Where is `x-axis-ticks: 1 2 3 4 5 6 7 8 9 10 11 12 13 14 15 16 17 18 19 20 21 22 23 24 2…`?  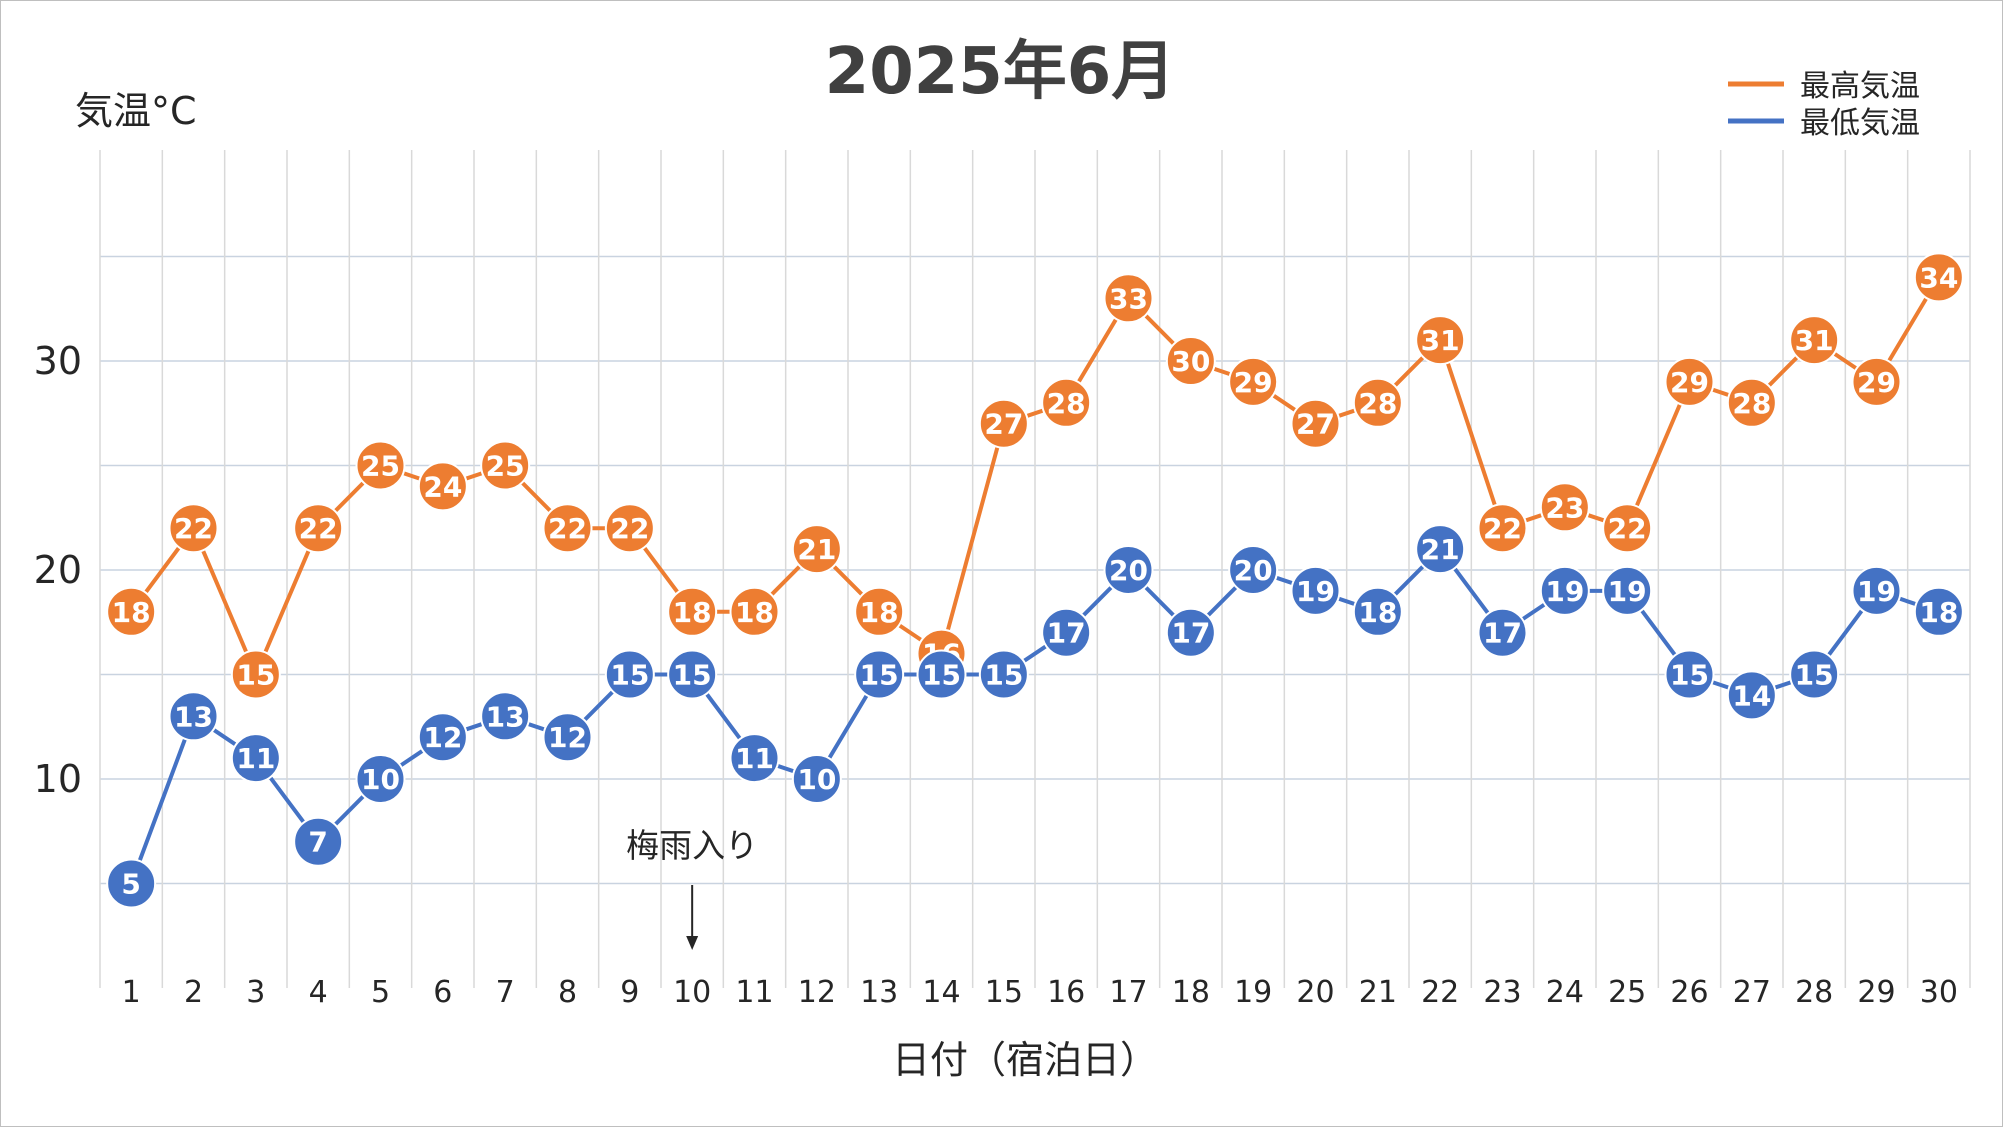
x-axis-ticks: 1 2 3 4 5 6 7 8 9 10 11 12 13 14 15 16 17 18 19 20 21 22 23 24 2… is located at coordinates (1040, 992).